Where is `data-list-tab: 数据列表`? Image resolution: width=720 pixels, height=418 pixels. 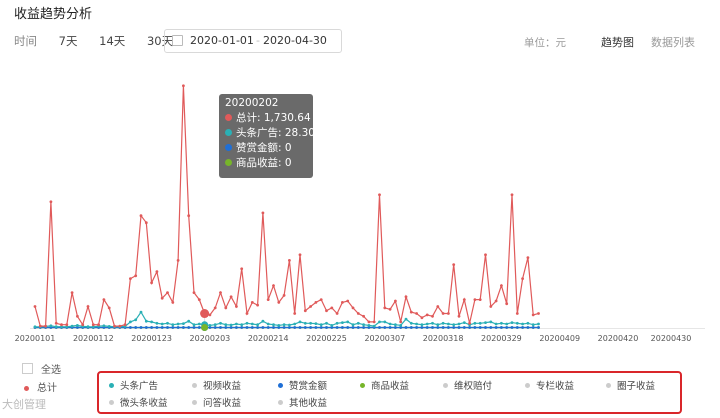
data-list-tab: 数据列表 is located at coordinates (673, 42).